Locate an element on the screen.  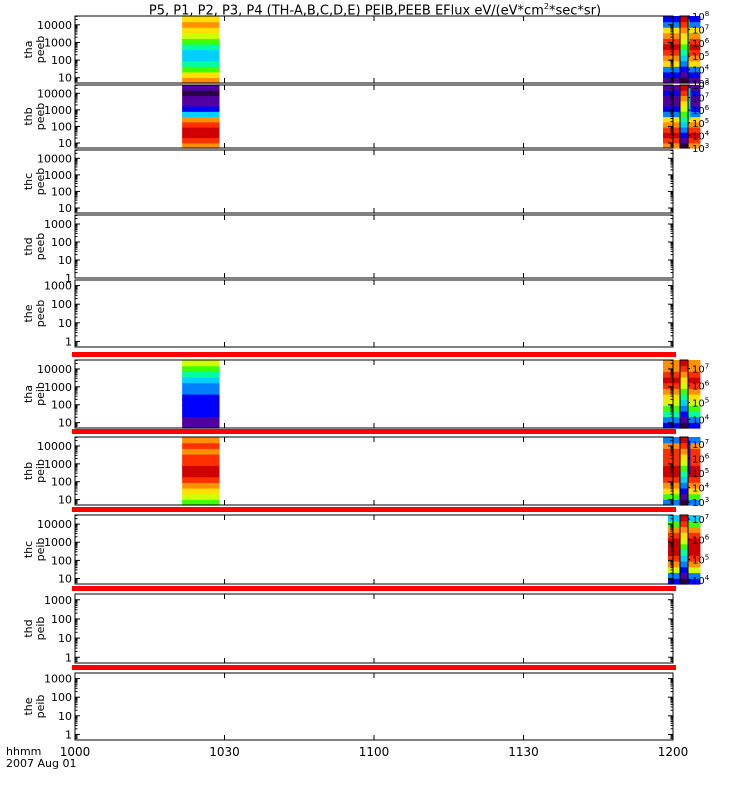
x-tick-label: 1200 is located at coordinates (673, 752).